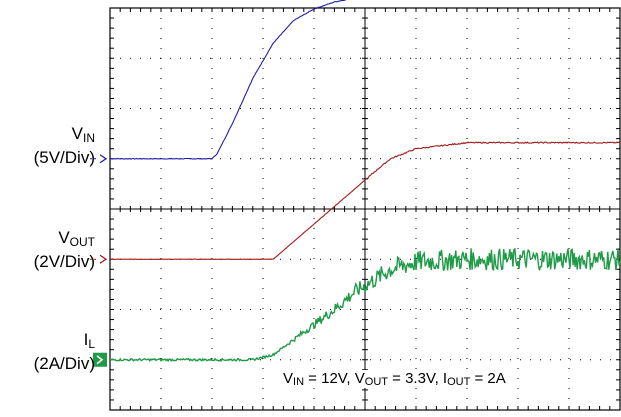 This screenshot has height=417, width=621. Describe the element at coordinates (64, 249) in the screenshot. I see `vout-channel-label: VOUT (2V/Div)` at that location.